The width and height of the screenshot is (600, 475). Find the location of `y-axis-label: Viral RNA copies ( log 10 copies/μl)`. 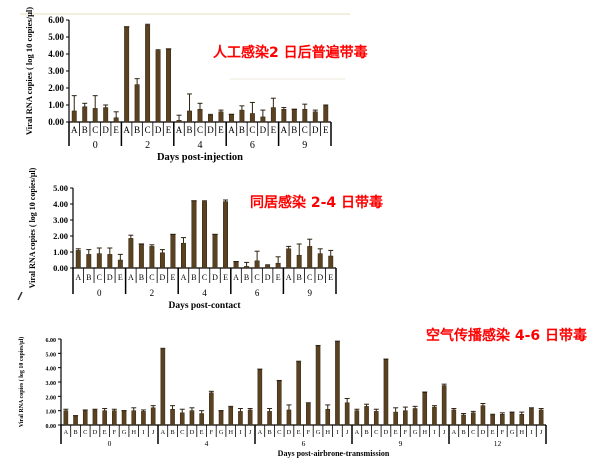

y-axis-label: Viral RNA copies ( log 10 copies/μl) is located at coordinates (21, 382).